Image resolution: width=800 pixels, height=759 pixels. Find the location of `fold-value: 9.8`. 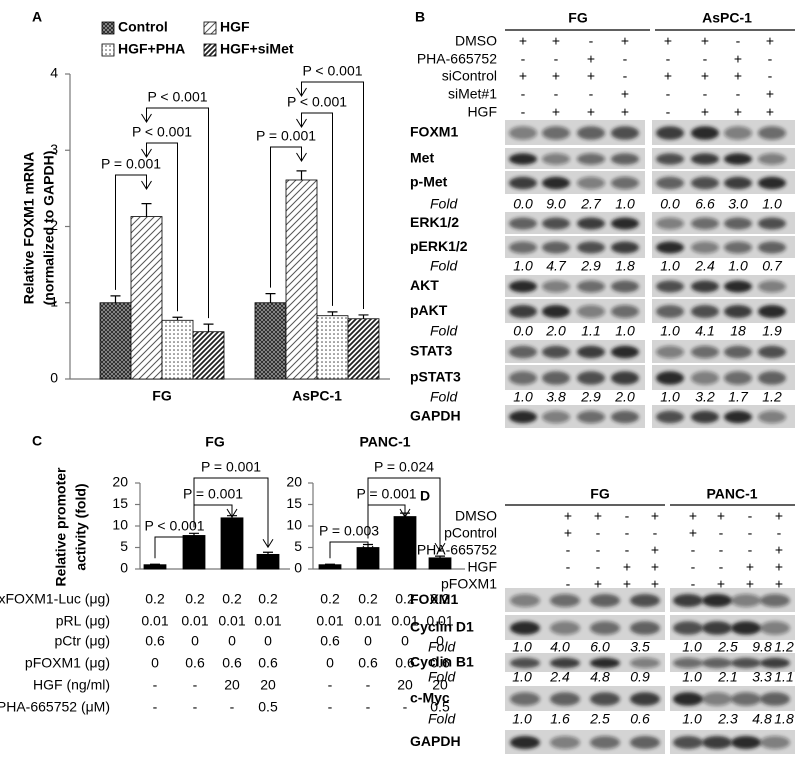

fold-value: 9.8 is located at coordinates (762, 647).